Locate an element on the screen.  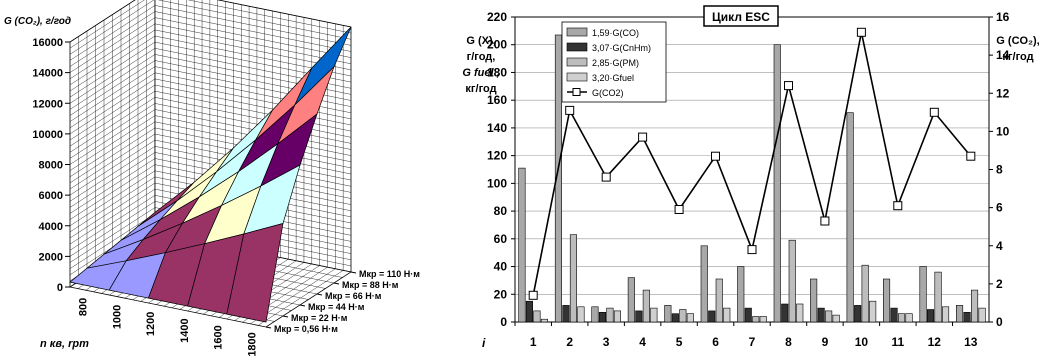
right-axis-label-line: G (CO₂), is located at coordinates (1017, 41).